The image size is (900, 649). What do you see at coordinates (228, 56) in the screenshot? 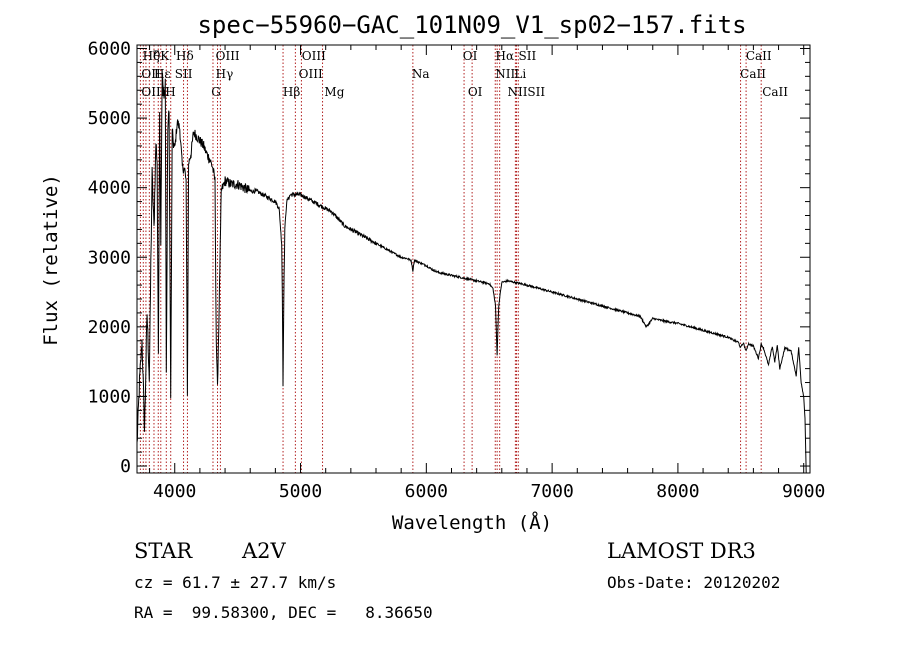
I see `line-label-4: OIII` at bounding box center [228, 56].